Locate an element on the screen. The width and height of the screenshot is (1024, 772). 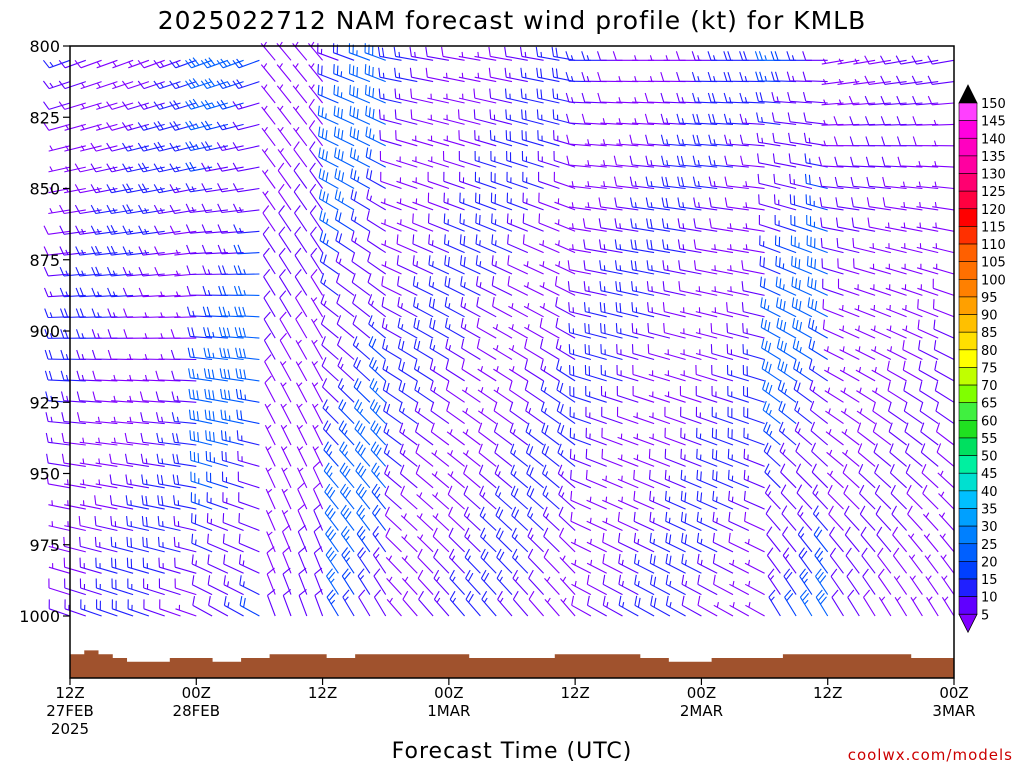
x-tick-label: 12Z is located at coordinates (574, 693).